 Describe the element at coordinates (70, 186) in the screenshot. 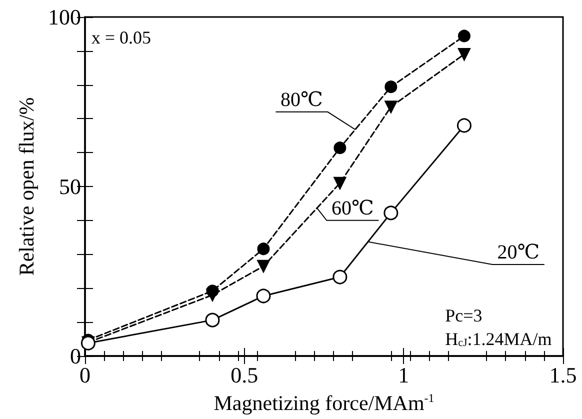

I see `y-tick-label: 50` at that location.